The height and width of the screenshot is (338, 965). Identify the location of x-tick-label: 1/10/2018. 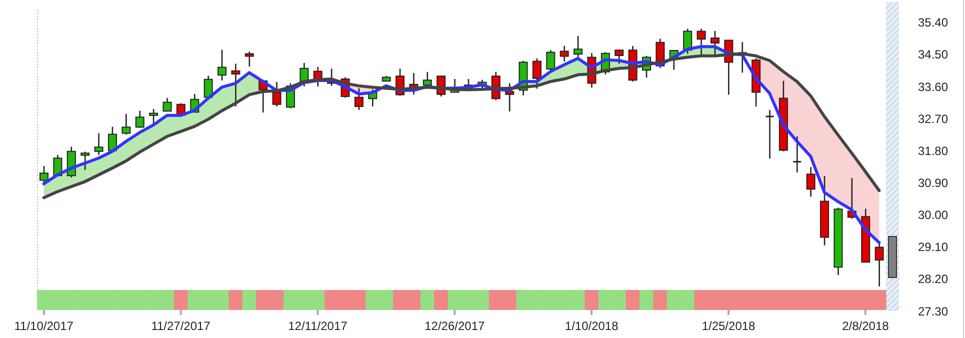
(591, 326).